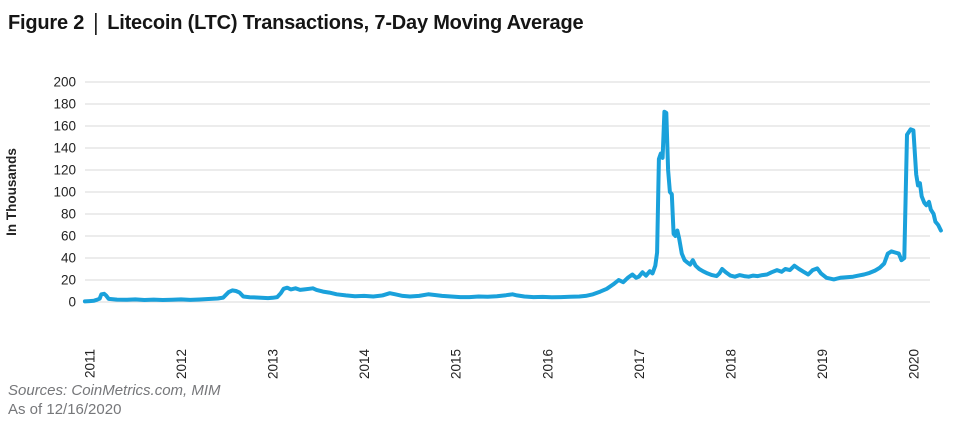 Image resolution: width=957 pixels, height=448 pixels. I want to click on y-tick-label: 160, so click(64, 126).